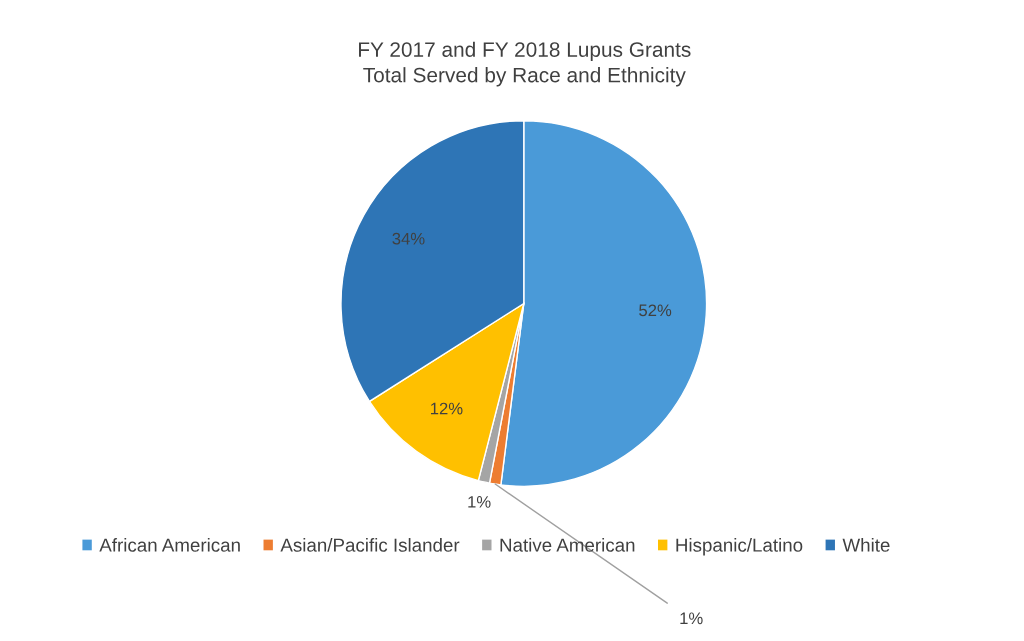 Image resolution: width=1024 pixels, height=641 pixels. What do you see at coordinates (525, 64) in the screenshot?
I see `chart-title: FY 2017 and FY 2018 Lupus Grants Total Served by Race and Ethnicity` at bounding box center [525, 64].